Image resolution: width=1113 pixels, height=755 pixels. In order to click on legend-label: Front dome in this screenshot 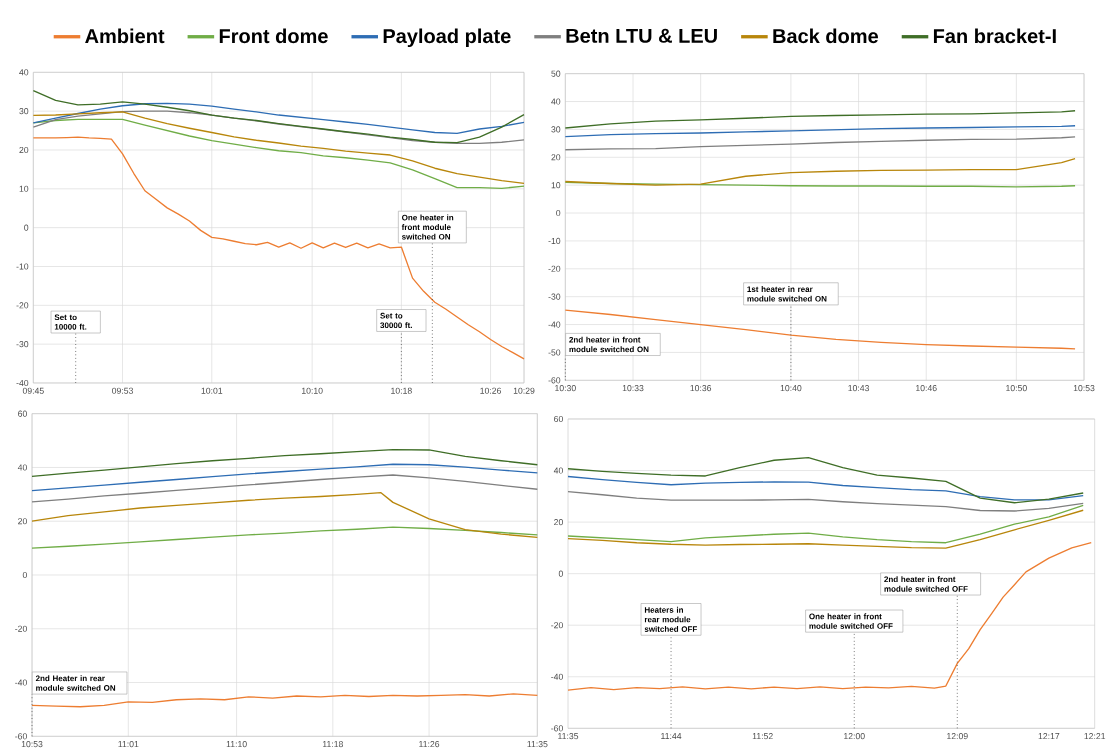, I will do `click(273, 36)`.